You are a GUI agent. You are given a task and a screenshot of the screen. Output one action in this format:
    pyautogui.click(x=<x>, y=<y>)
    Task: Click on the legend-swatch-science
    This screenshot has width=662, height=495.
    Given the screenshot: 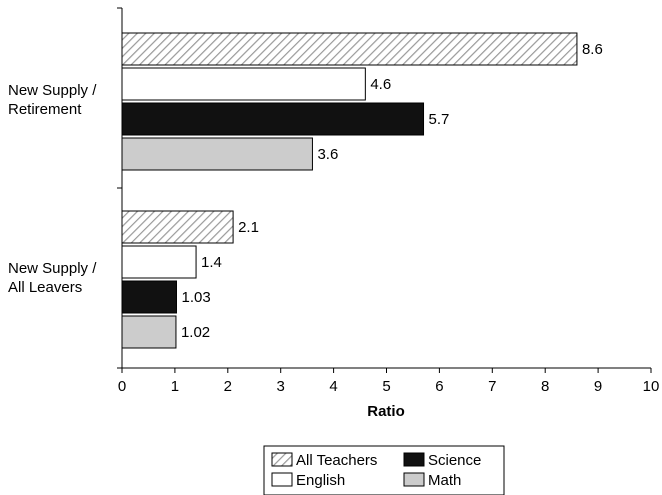 What is the action you would take?
    pyautogui.click(x=414, y=459)
    